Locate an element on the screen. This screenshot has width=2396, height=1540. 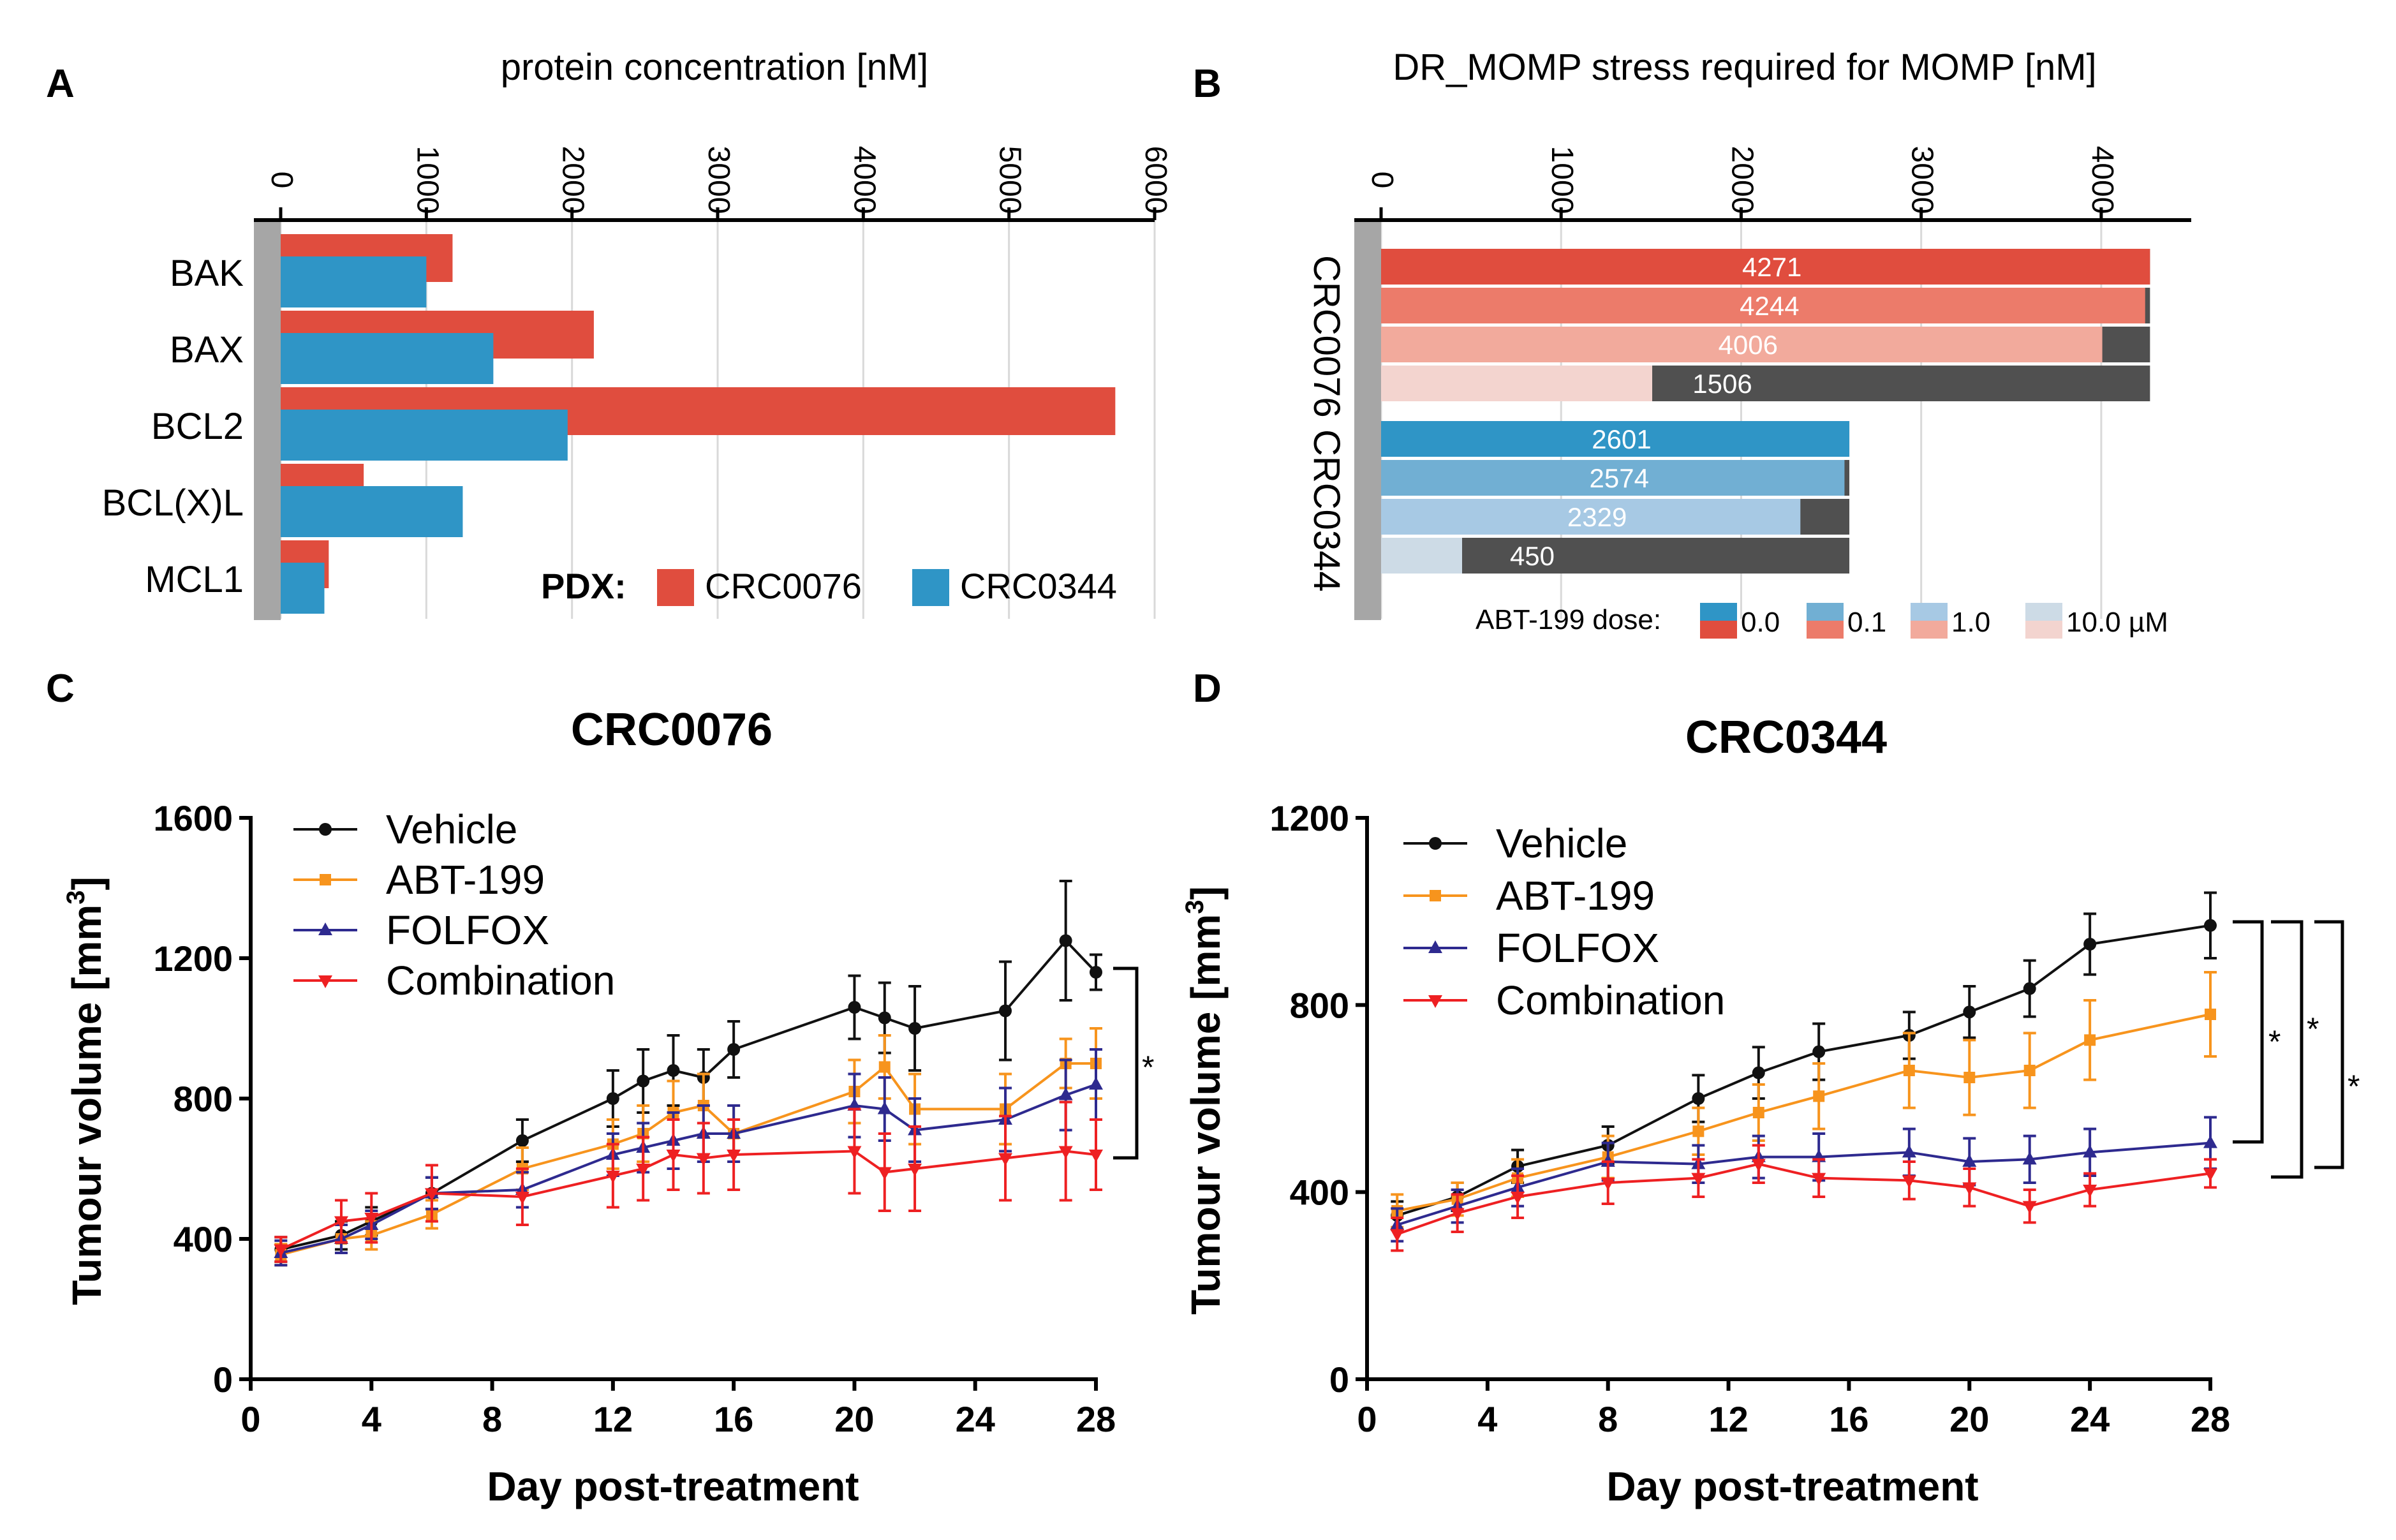
series-line-combination is located at coordinates (1804, 1199).